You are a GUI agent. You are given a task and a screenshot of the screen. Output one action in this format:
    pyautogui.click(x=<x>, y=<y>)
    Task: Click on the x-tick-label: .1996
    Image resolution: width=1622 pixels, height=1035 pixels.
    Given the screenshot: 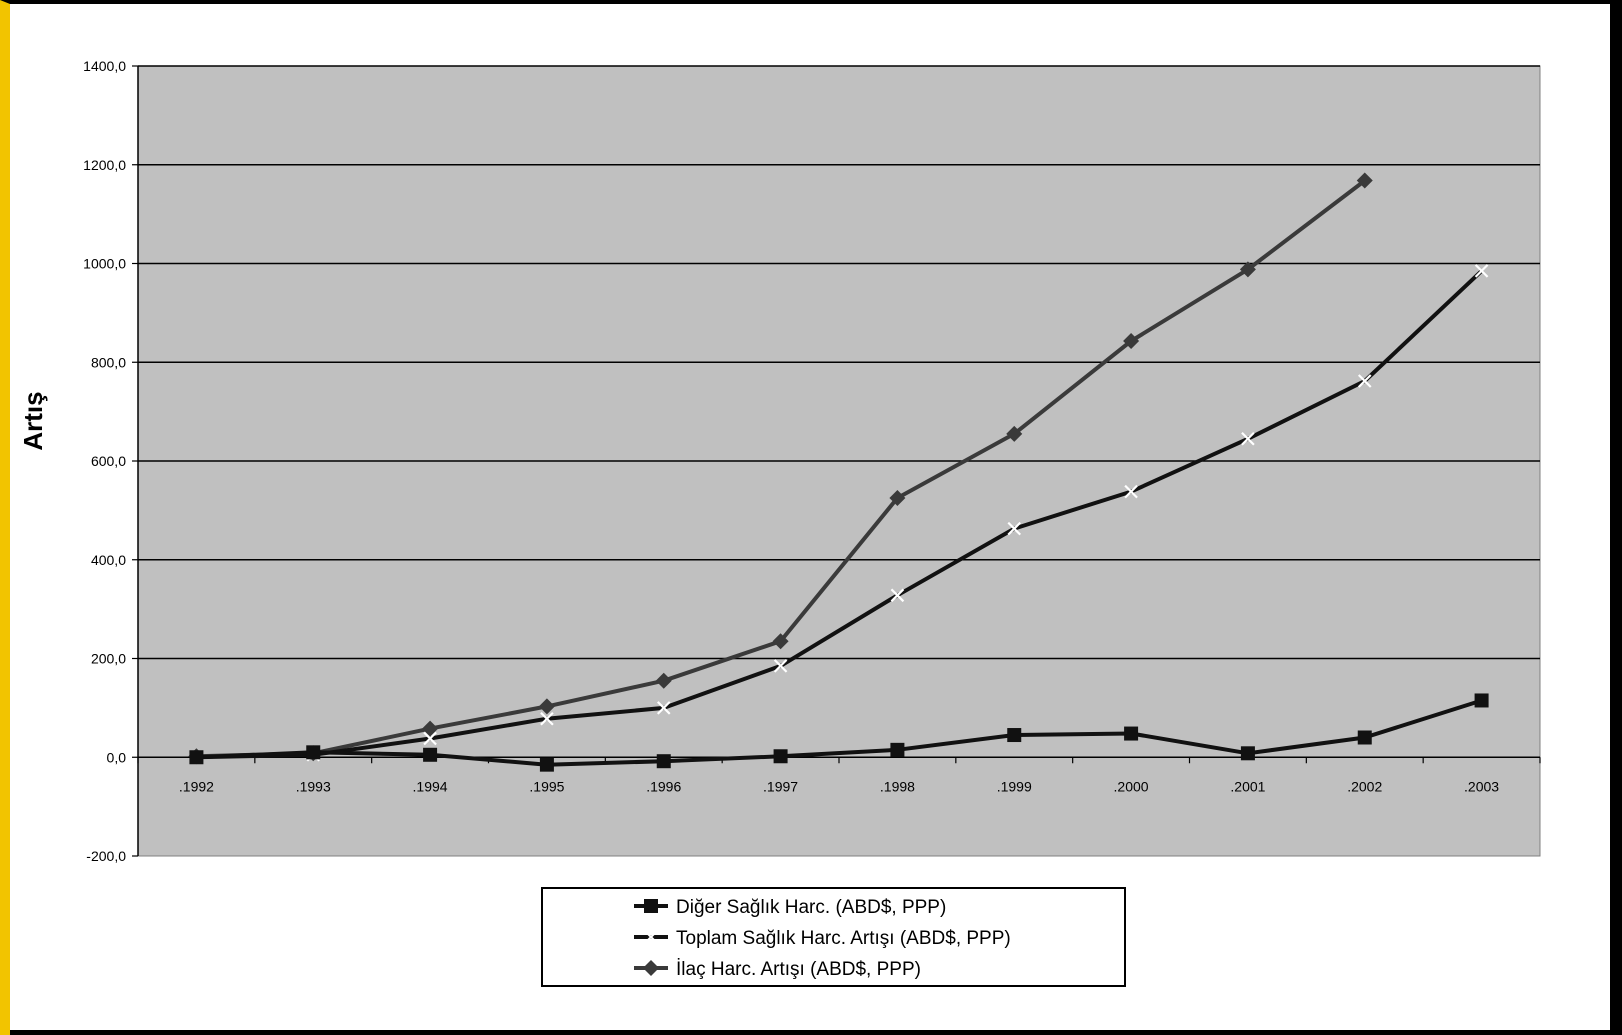 What is the action you would take?
    pyautogui.click(x=663, y=786)
    